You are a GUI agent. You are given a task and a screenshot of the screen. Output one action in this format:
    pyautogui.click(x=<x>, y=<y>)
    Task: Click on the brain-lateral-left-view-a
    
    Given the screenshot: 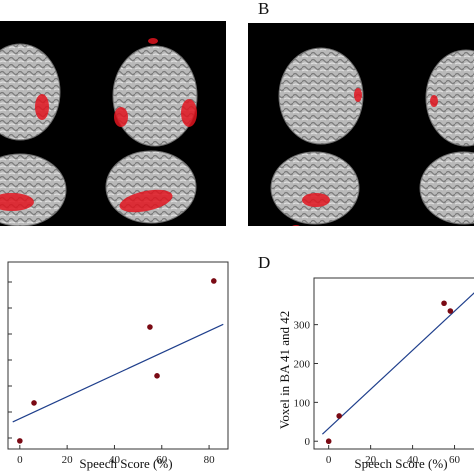 What is the action you would take?
    pyautogui.click(x=33, y=189)
    